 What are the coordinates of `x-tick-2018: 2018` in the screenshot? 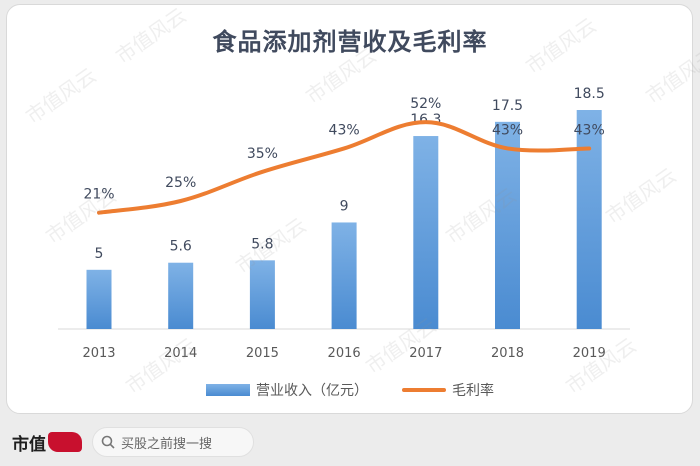 It's located at (507, 353).